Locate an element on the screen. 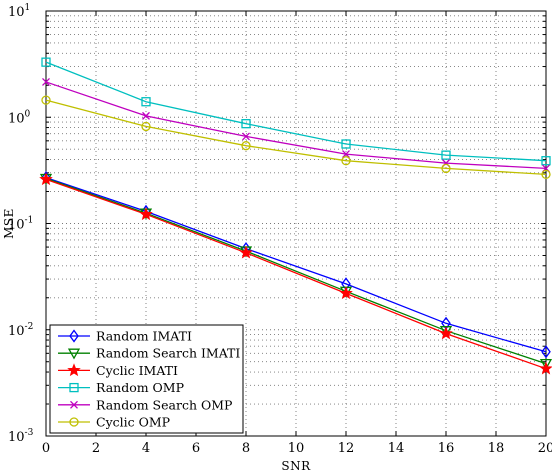 The image size is (552, 474). x-tick-label: 6 is located at coordinates (196, 448).